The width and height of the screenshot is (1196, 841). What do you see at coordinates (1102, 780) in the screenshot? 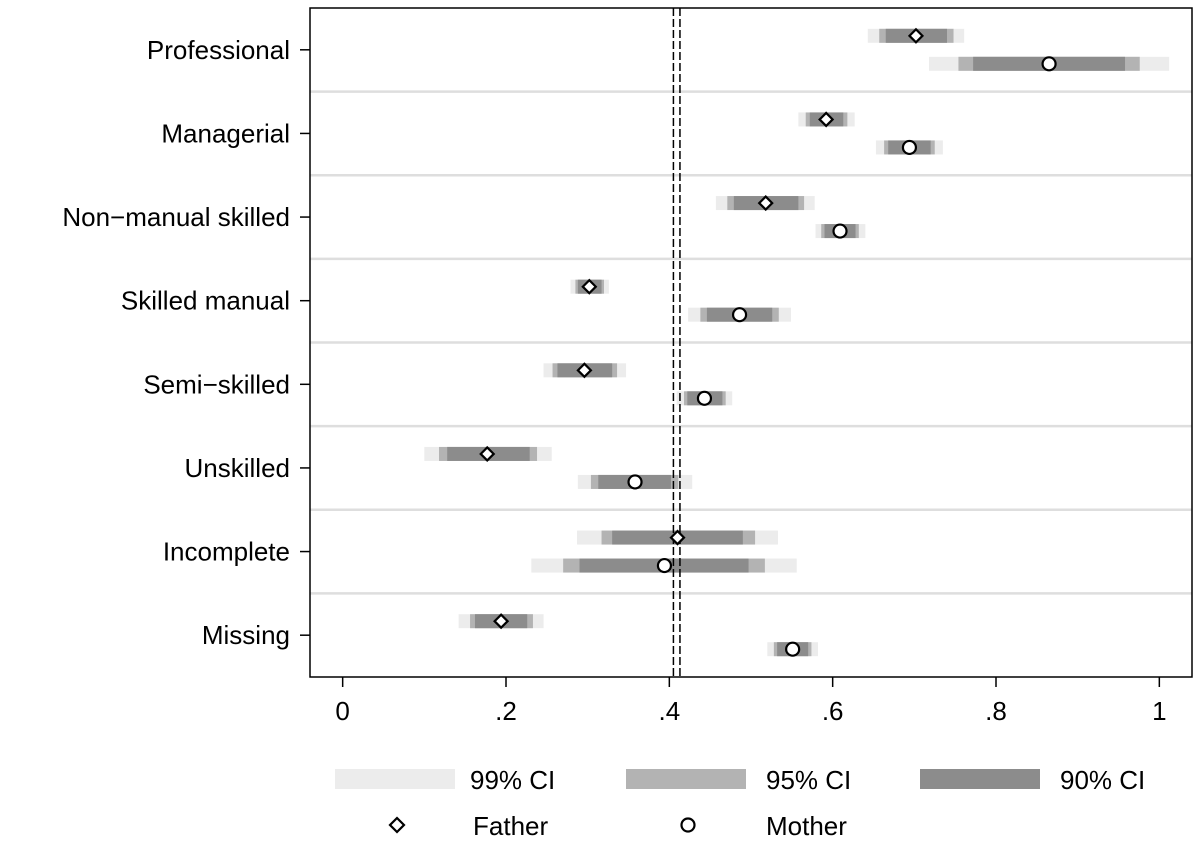
I see `legend-label-ci90: 90% CI` at bounding box center [1102, 780].